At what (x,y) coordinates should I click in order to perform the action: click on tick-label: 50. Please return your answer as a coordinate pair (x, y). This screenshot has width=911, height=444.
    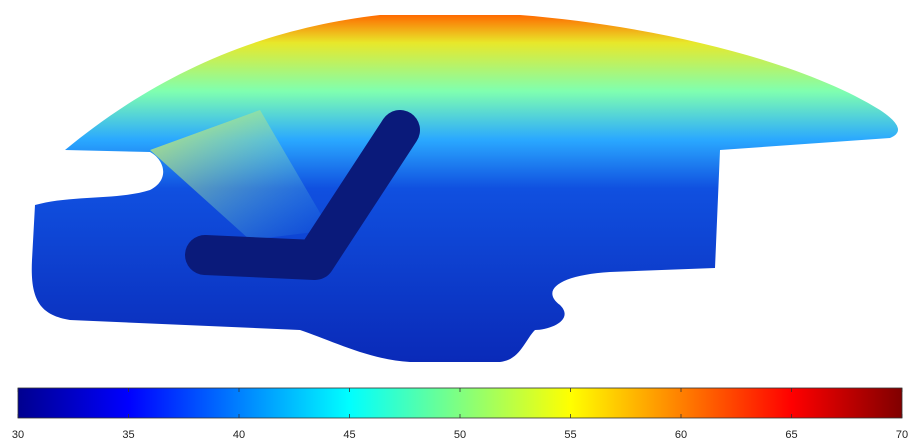
    Looking at the image, I should click on (460, 435).